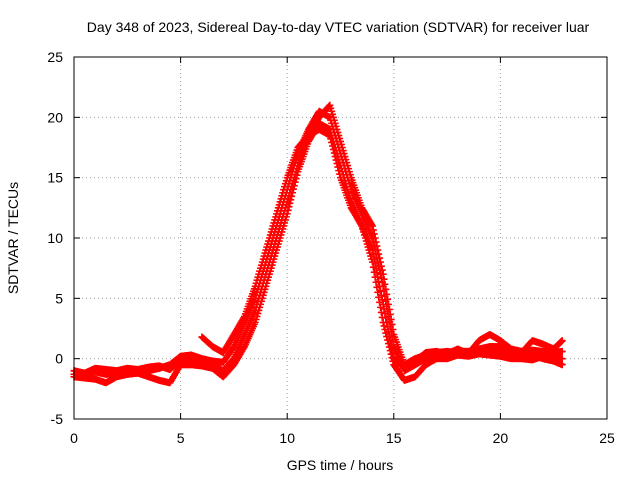 Image resolution: width=640 pixels, height=480 pixels. What do you see at coordinates (57, 419) in the screenshot?
I see `y-tick-label: -5` at bounding box center [57, 419].